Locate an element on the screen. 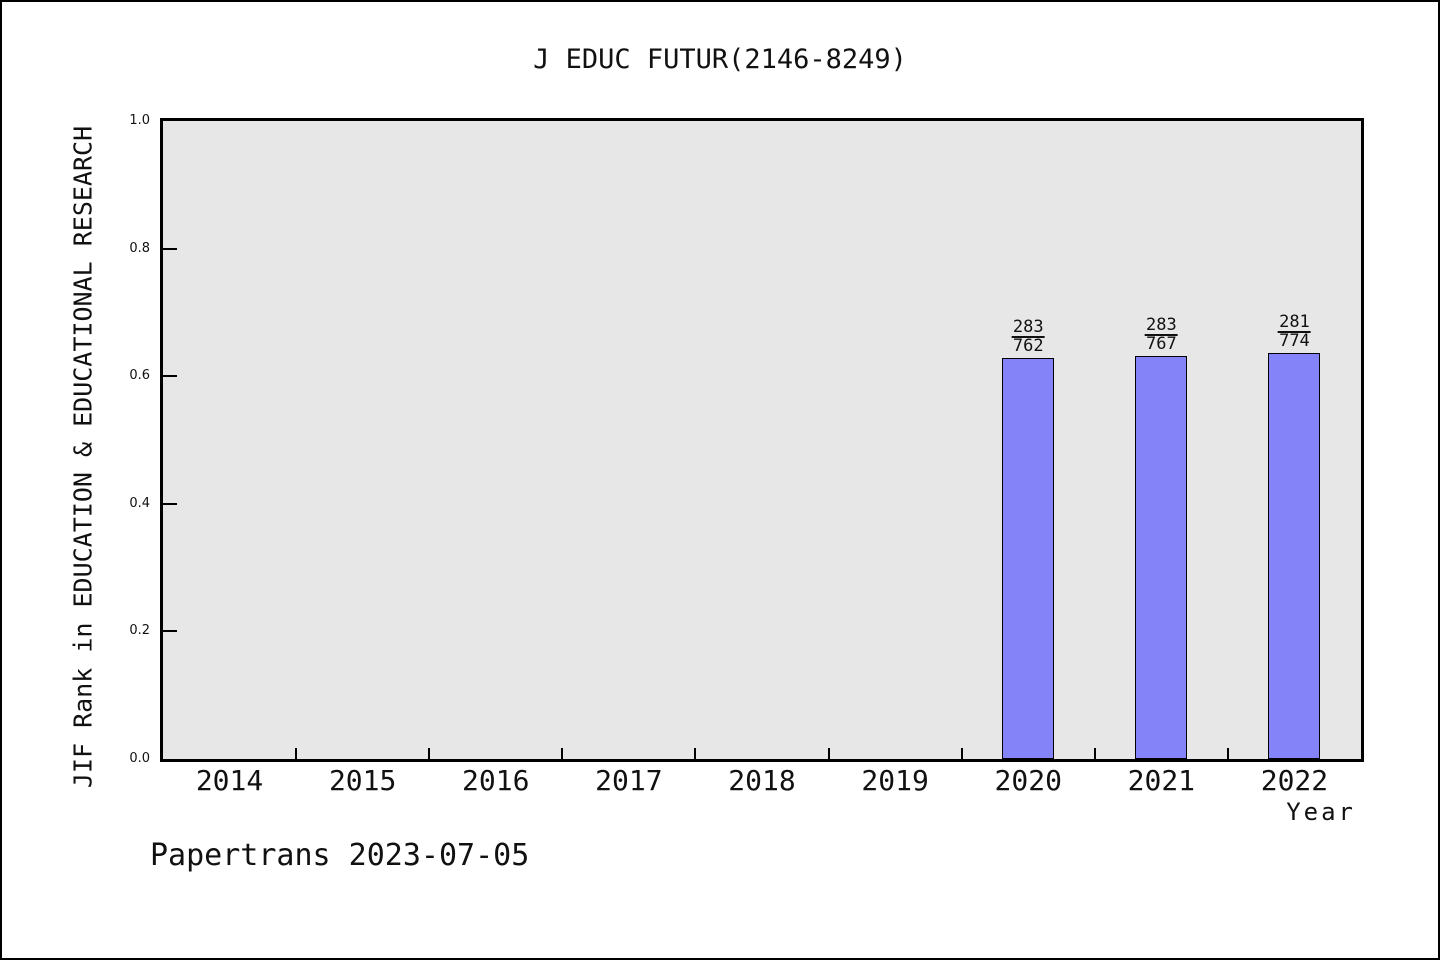 The width and height of the screenshot is (1440, 960). x-tick-label: 2017 is located at coordinates (629, 780).